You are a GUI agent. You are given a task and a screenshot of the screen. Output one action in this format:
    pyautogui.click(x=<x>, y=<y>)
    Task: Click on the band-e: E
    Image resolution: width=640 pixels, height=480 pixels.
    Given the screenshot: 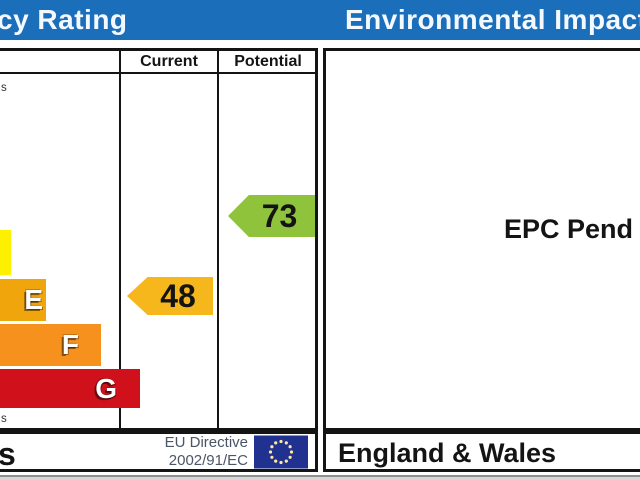 What is the action you would take?
    pyautogui.click(x=23, y=300)
    